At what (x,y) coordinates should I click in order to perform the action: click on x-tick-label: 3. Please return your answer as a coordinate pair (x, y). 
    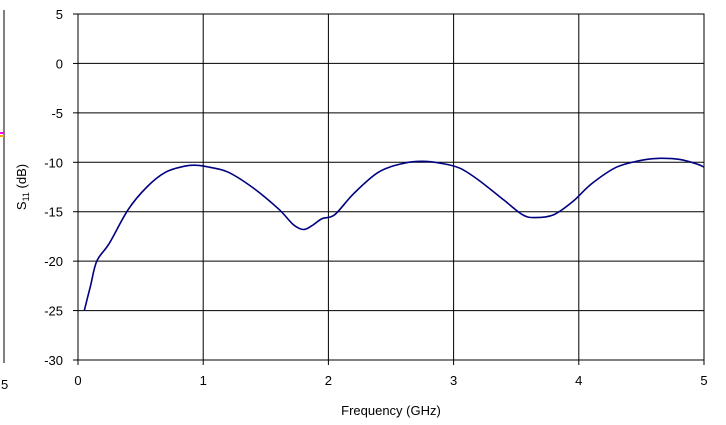
    Looking at the image, I should click on (453, 380).